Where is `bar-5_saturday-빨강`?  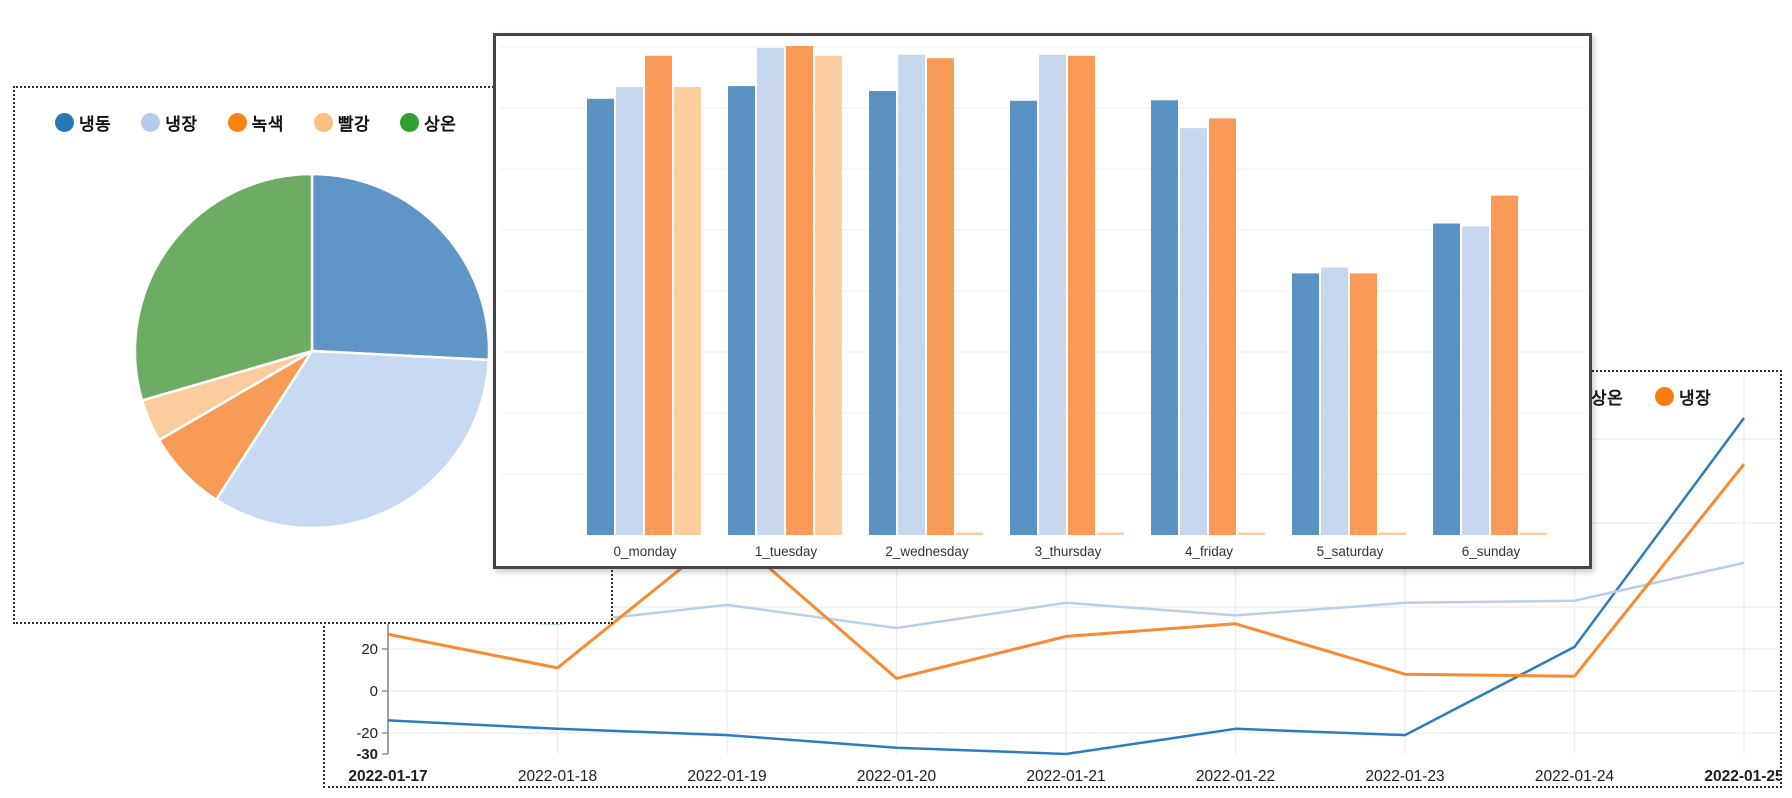
bar-5_saturday-빨강 is located at coordinates (1392, 533).